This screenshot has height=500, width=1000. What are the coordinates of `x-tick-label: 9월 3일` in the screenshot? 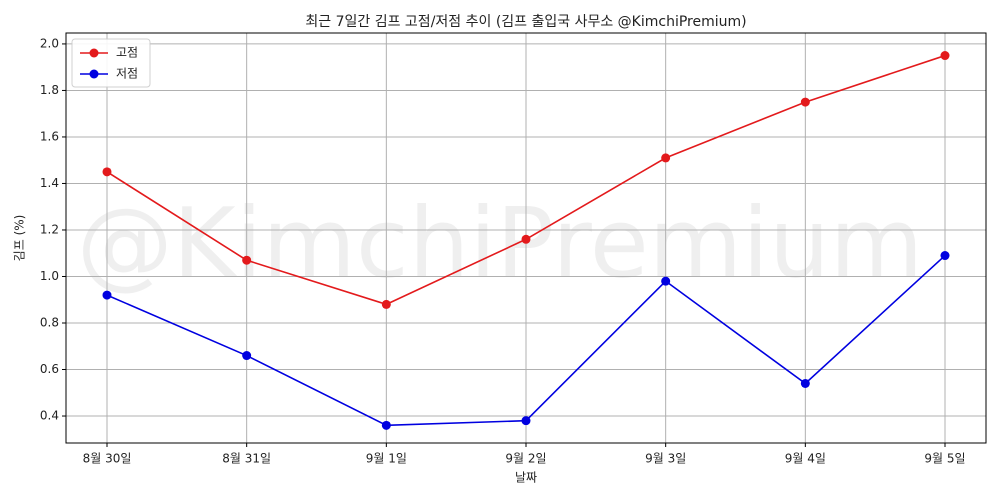 It's located at (665, 459).